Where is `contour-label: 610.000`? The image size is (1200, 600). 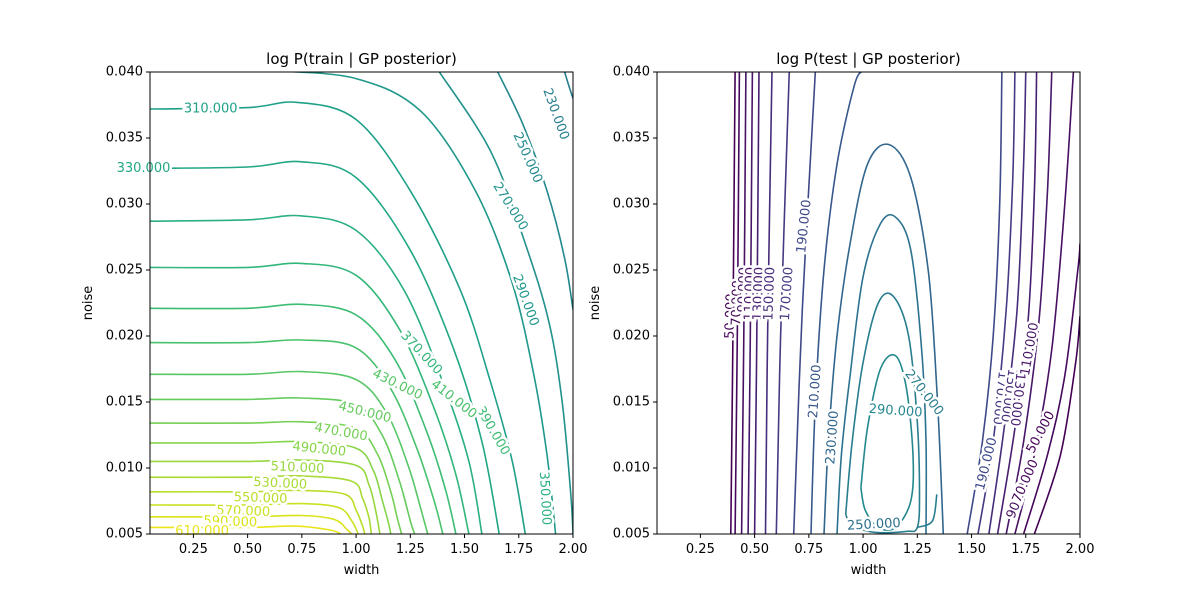
contour-label: 610.000 is located at coordinates (202, 531).